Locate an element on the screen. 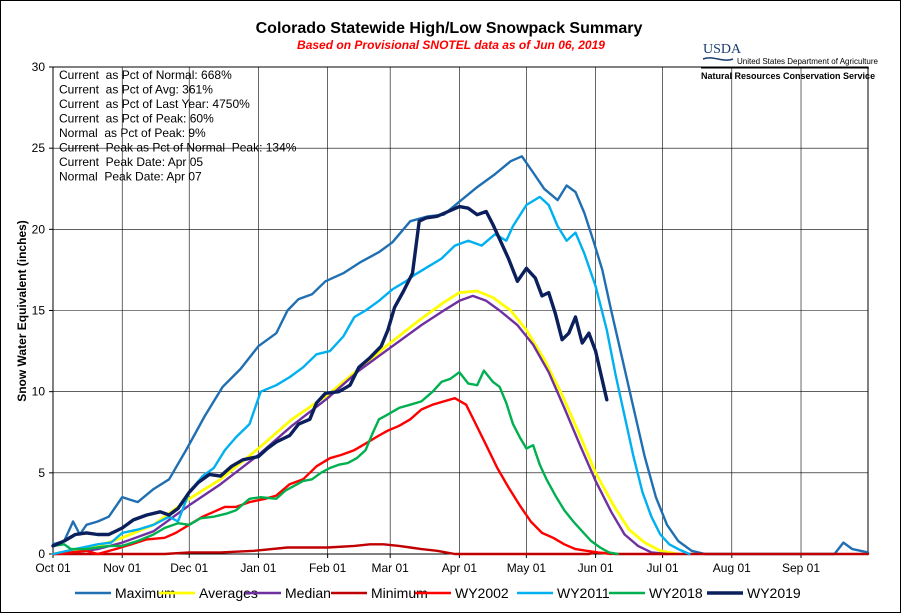  x-tick-label: Nov 01 is located at coordinates (122, 568).